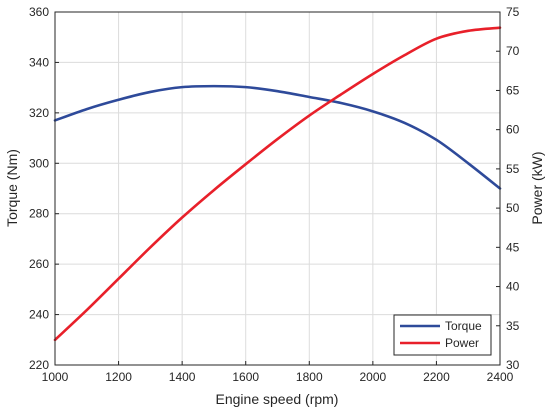 Image resolution: width=550 pixels, height=412 pixels. What do you see at coordinates (513, 12) in the screenshot?
I see `y-right-tick-label: 75` at bounding box center [513, 12].